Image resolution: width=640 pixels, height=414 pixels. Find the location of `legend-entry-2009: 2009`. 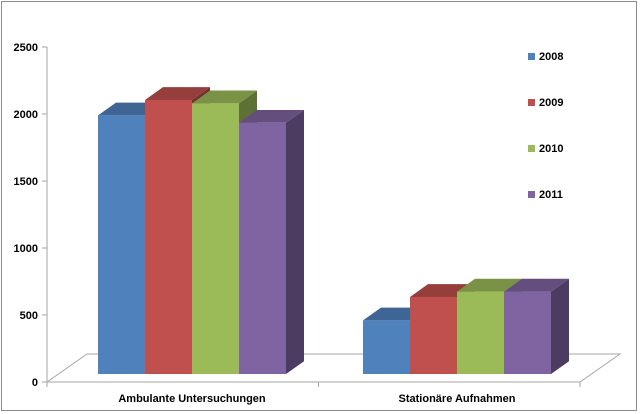

legend-entry-2009: 2009 is located at coordinates (545, 103).